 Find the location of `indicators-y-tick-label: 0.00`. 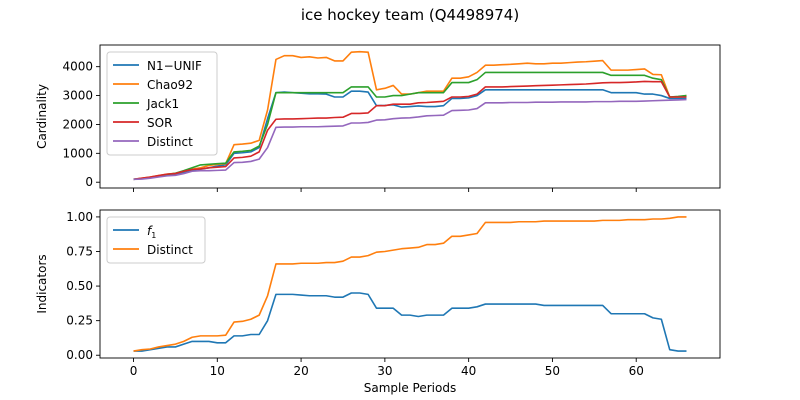

indicators-y-tick-label: 0.00 is located at coordinates (79, 355).